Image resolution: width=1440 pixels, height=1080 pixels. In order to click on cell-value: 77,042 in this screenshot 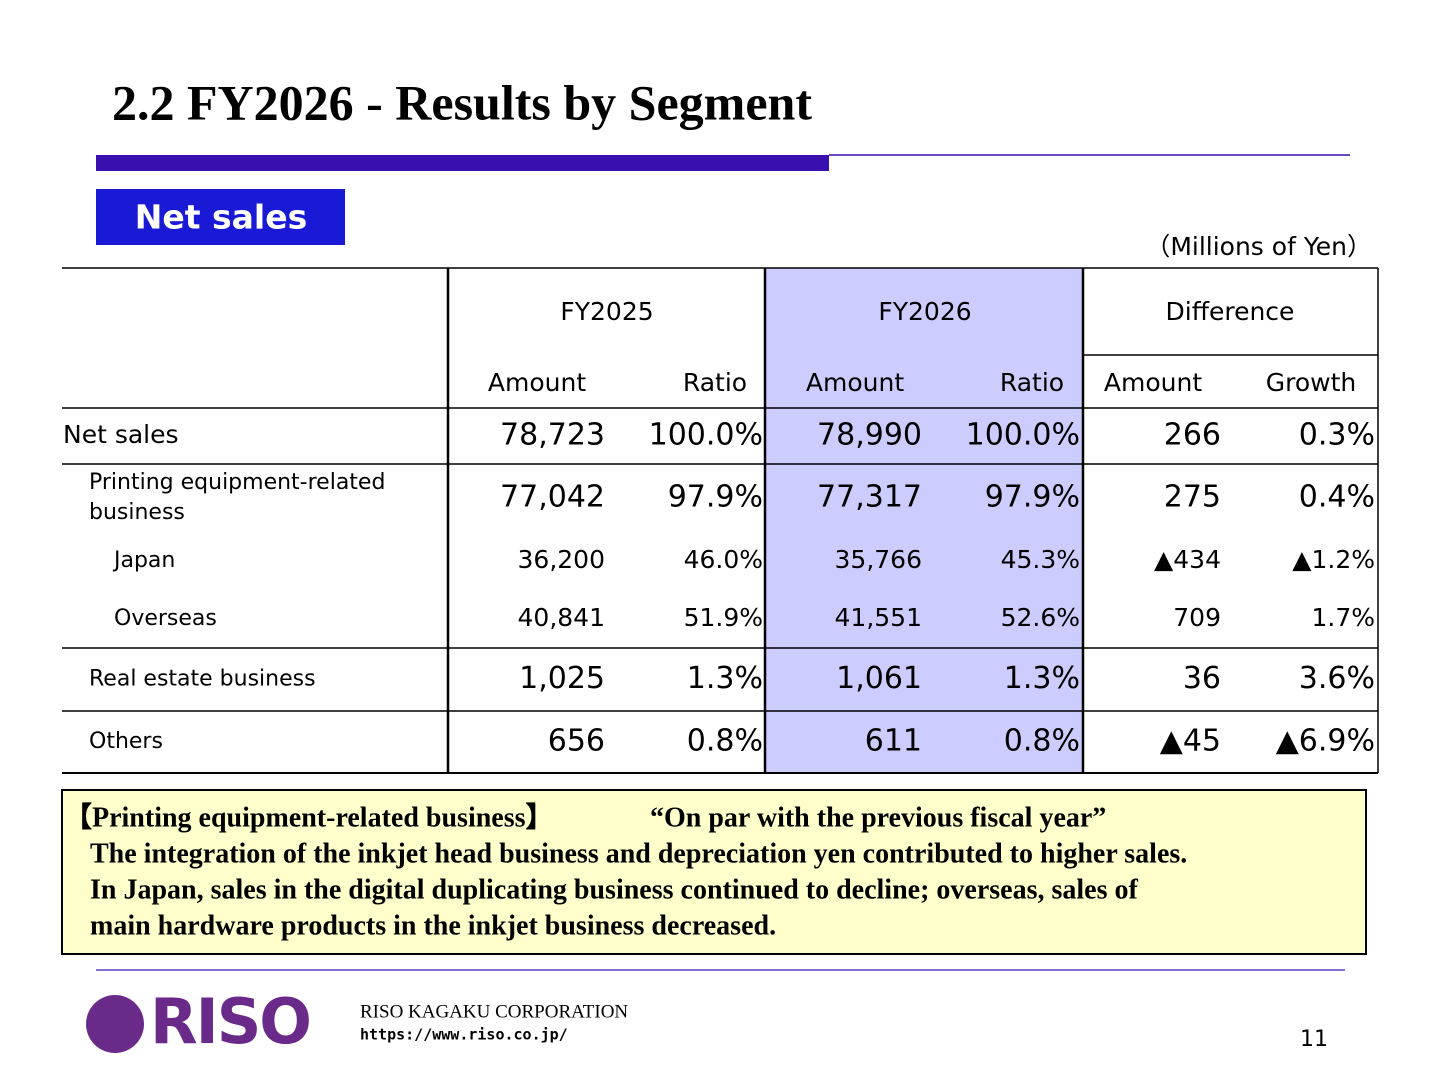, I will do `click(552, 497)`.